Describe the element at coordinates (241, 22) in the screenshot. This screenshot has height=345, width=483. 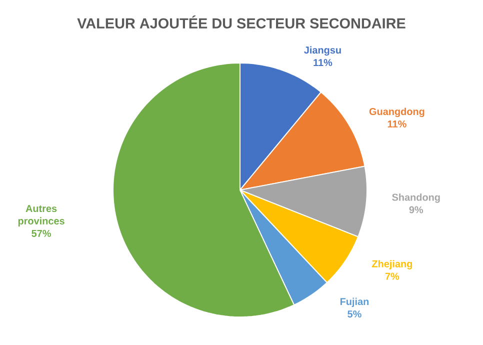
I see `chart-title: VALEUR AJOUTÉE DU SECTEUR SECONDAIRE` at that location.